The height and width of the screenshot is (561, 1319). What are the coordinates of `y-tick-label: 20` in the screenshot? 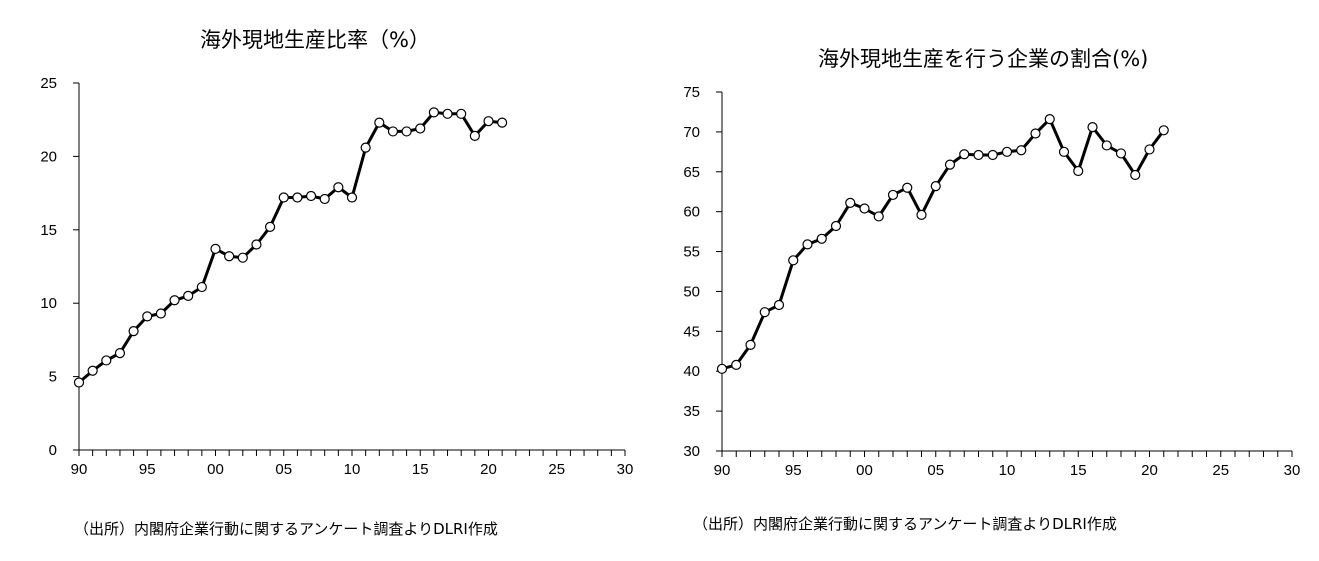 It's located at (48, 156).